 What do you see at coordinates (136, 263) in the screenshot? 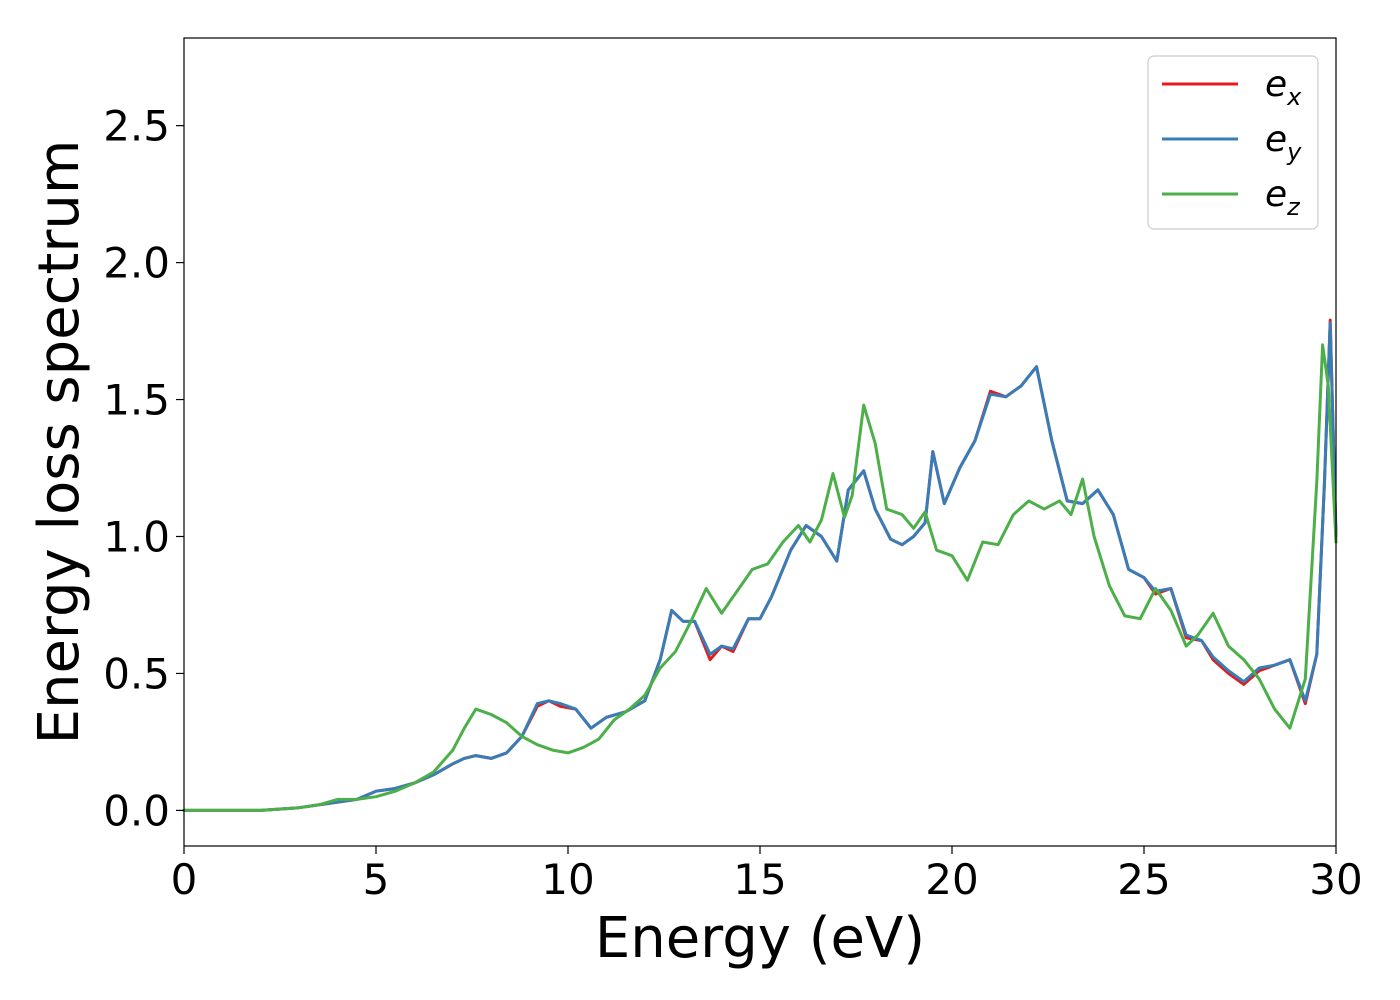
I see `y-tick-label: 2.0` at bounding box center [136, 263].